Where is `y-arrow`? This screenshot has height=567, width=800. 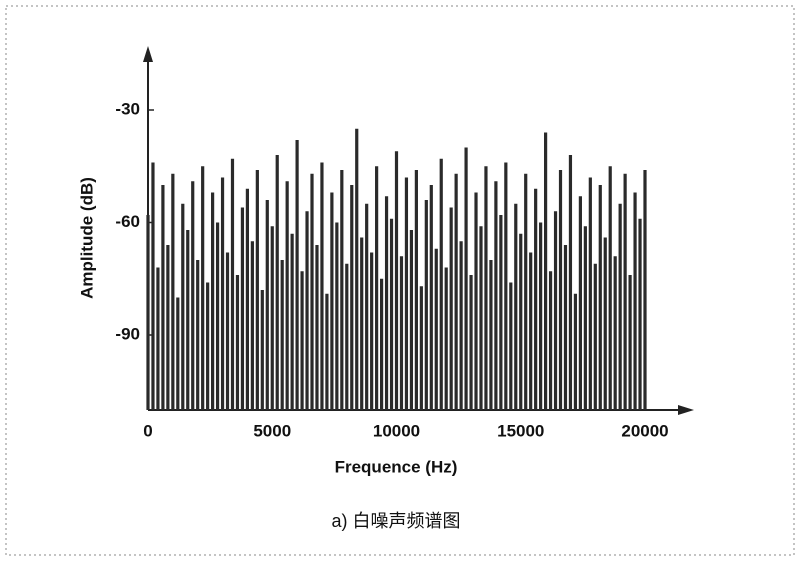 y-arrow is located at coordinates (148, 54).